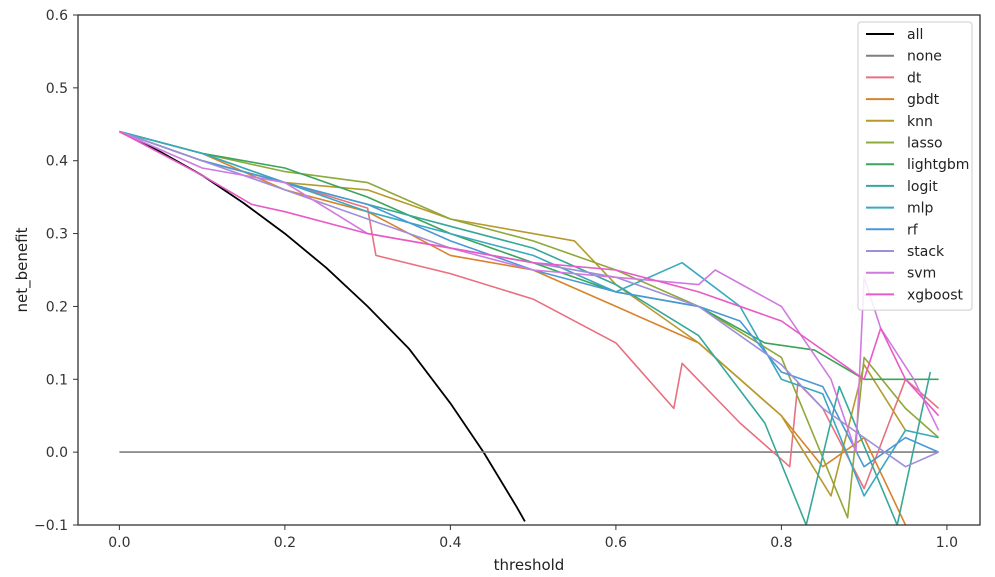 This screenshot has width=995, height=577. Describe the element at coordinates (450, 543) in the screenshot. I see `x-tick-label: 0.4` at that location.